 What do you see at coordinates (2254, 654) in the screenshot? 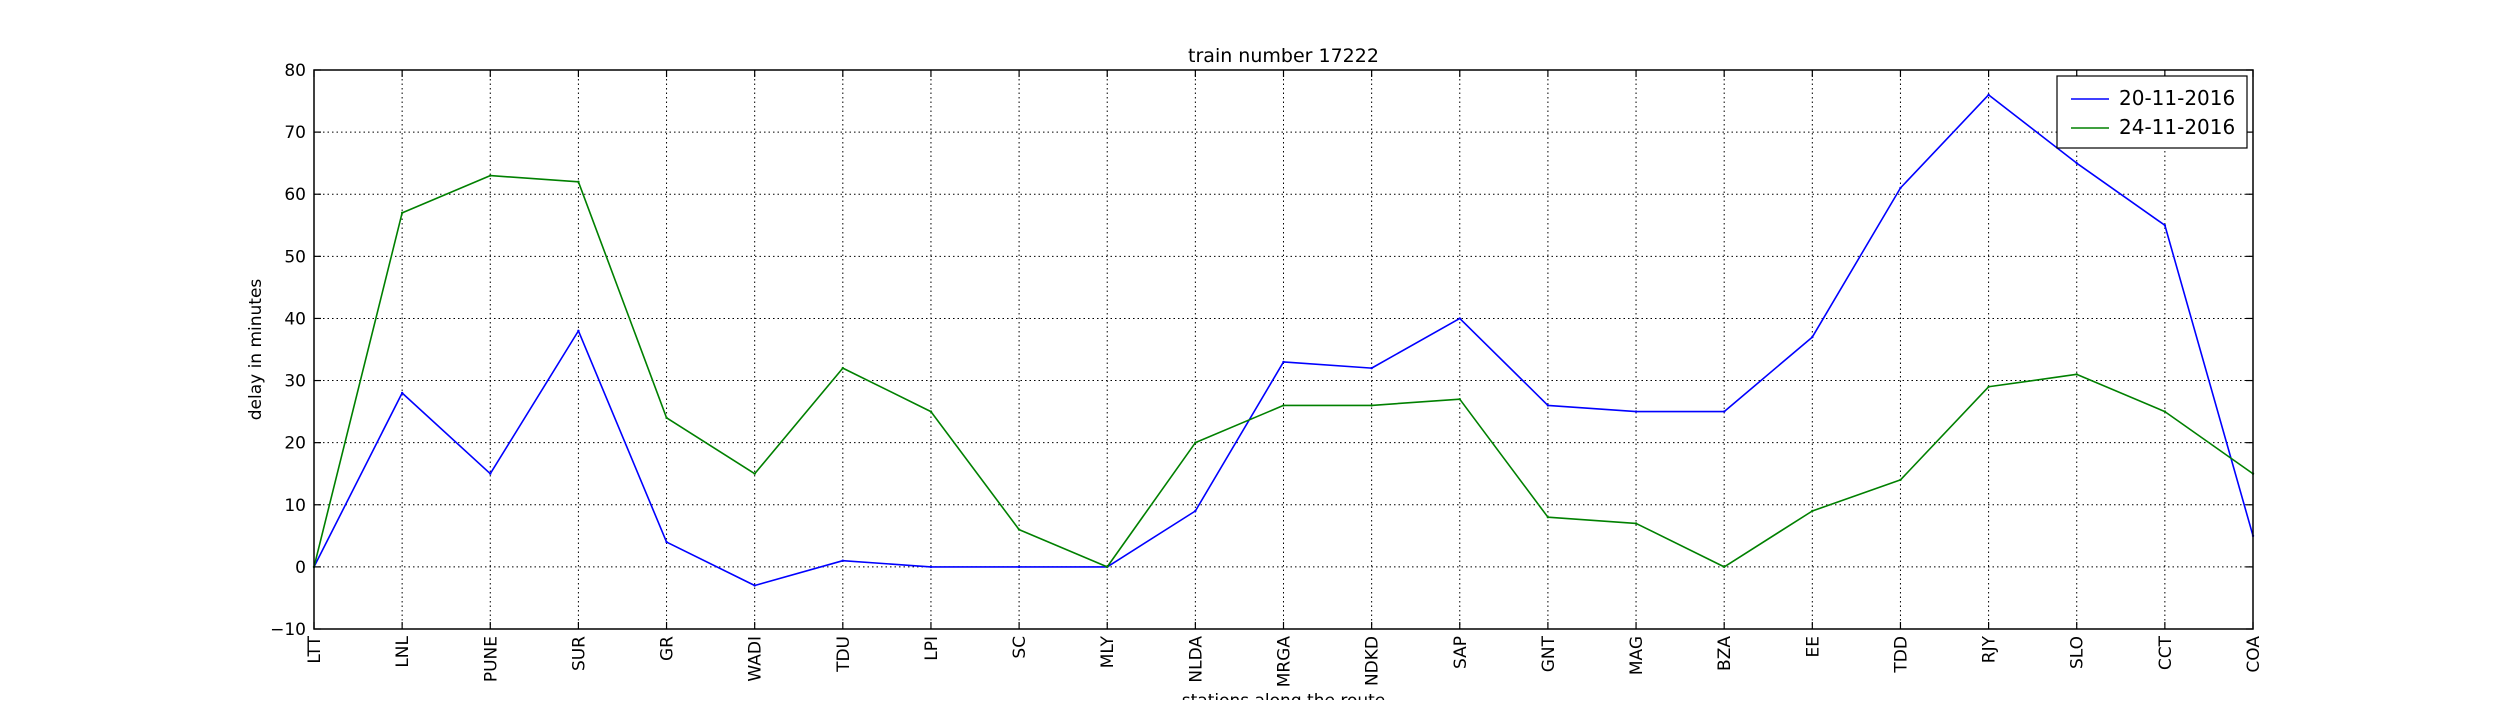
I see `x-tick-label: COA` at bounding box center [2254, 654].